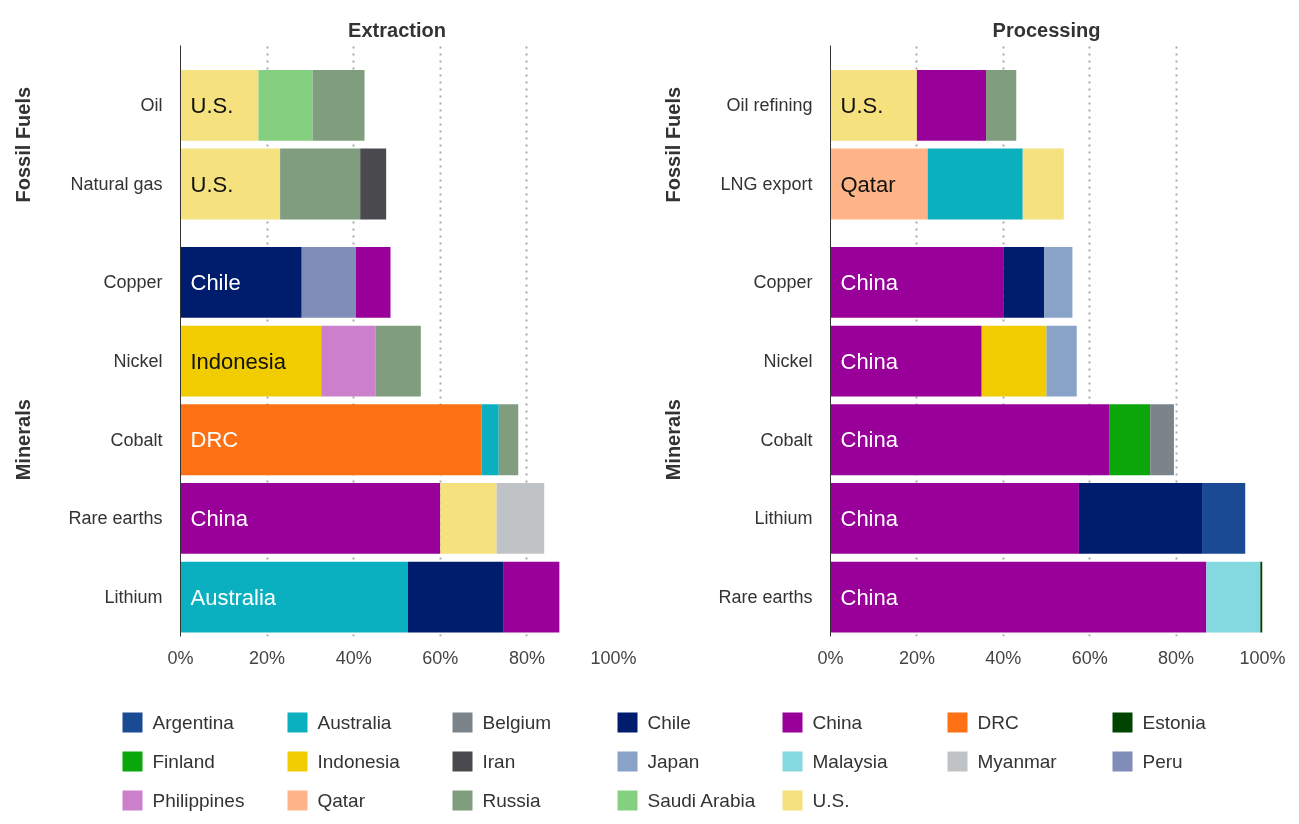  What do you see at coordinates (354, 722) in the screenshot?
I see `legend-label: Australia` at bounding box center [354, 722].